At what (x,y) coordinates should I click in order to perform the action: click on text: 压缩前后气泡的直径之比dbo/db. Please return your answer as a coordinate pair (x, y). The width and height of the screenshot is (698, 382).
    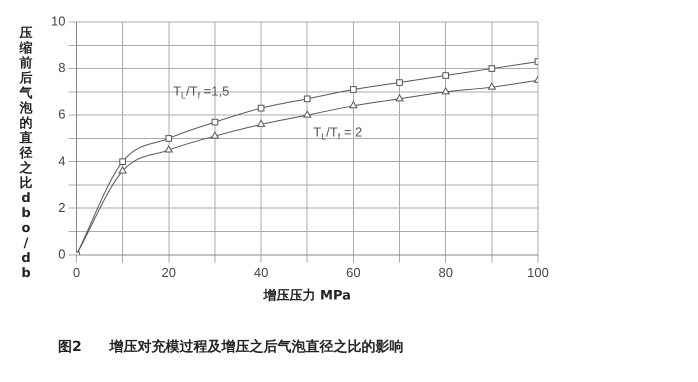
    Looking at the image, I should click on (26, 153).